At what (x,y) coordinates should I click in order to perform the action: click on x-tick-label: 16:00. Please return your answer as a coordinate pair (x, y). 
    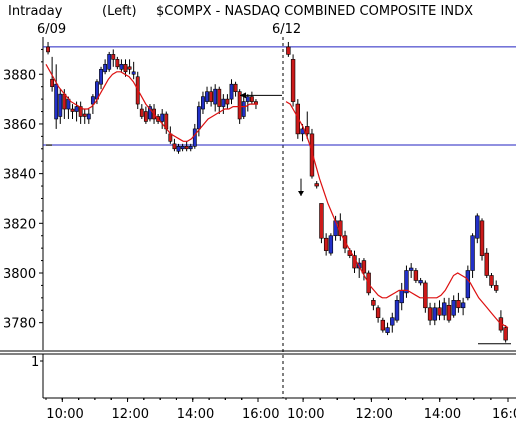
    Looking at the image, I should click on (260, 414).